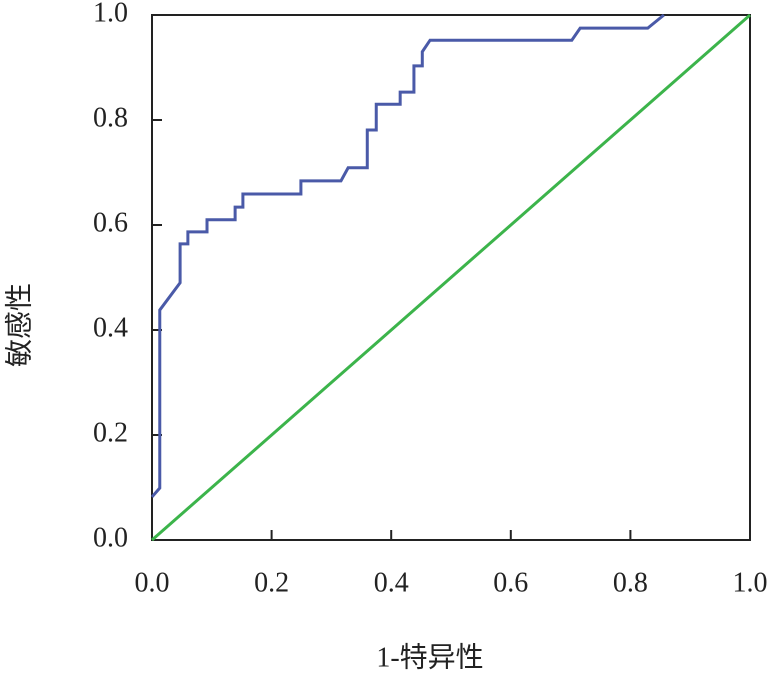 This screenshot has width=773, height=684. I want to click on y-tick-label: 1.0, so click(110, 14).